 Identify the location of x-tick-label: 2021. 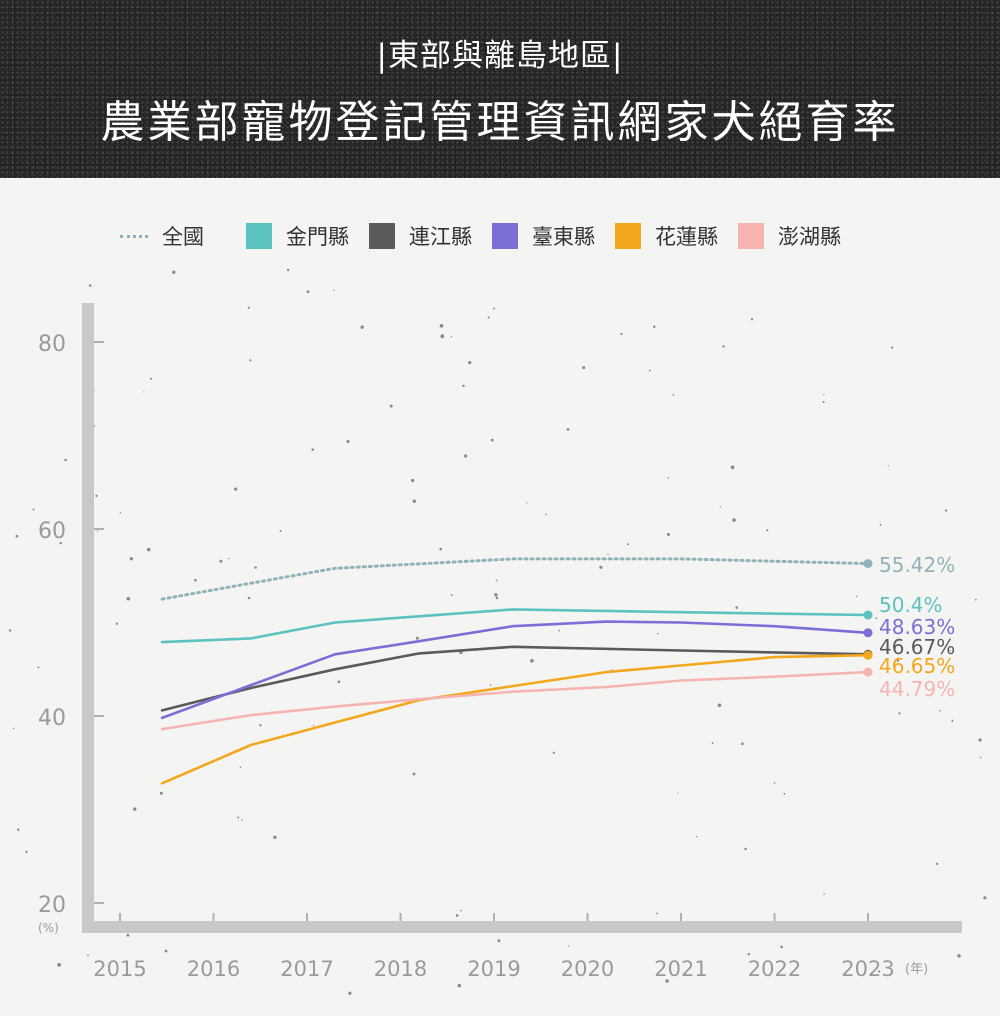
(680, 969).